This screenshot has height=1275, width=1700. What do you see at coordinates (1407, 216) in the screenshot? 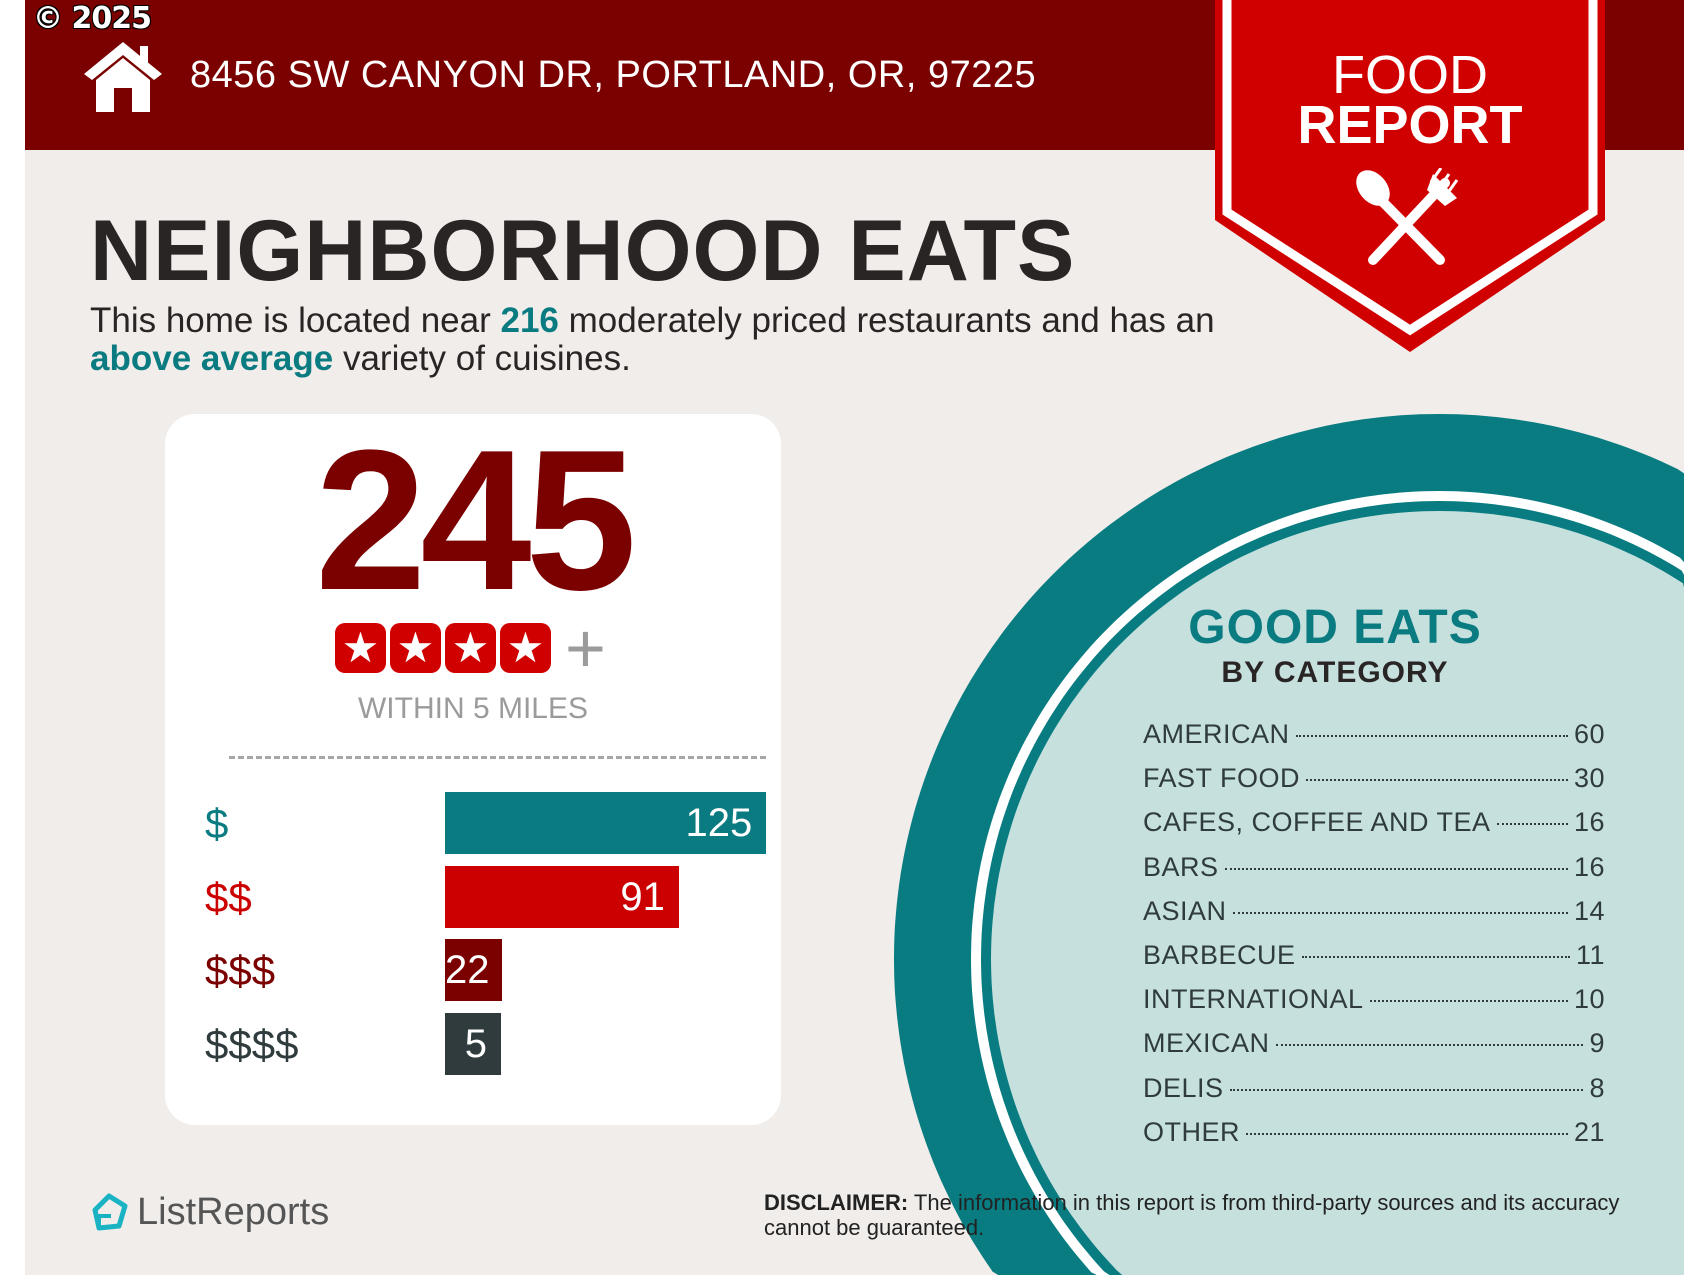
I see `spoon-fork-icon` at bounding box center [1407, 216].